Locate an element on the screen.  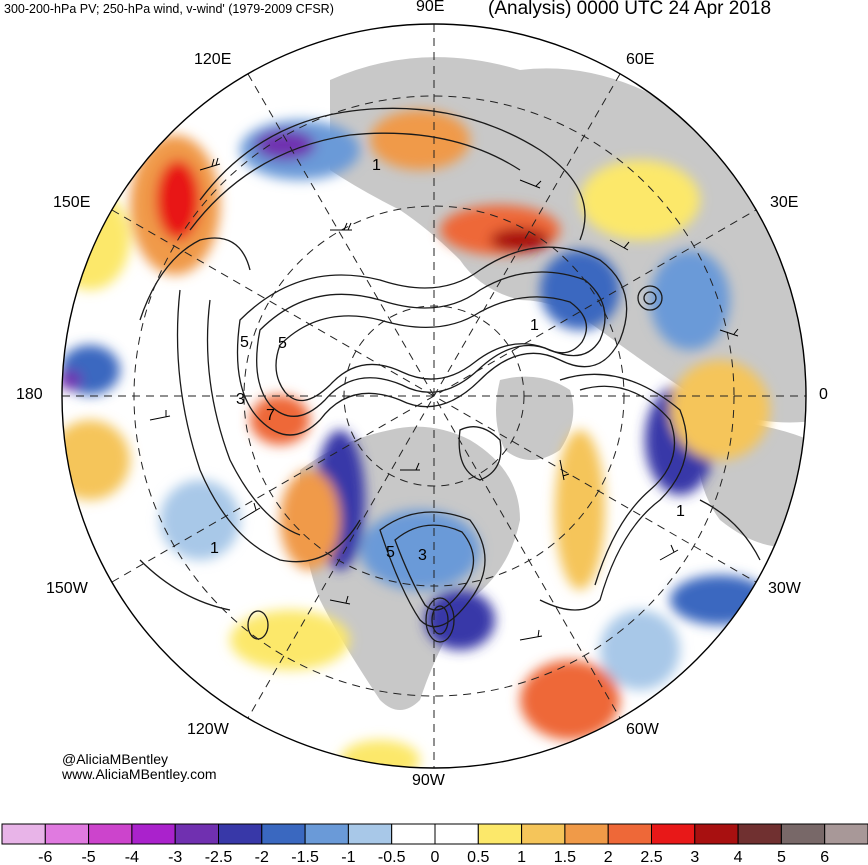
colorbar-label: -1.5 is located at coordinates (305, 857).